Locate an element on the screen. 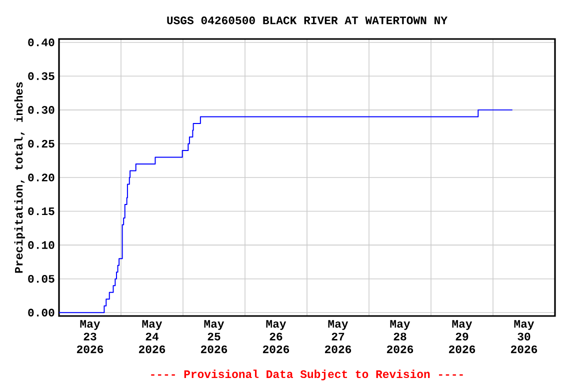  y-tick-label: 0.00 is located at coordinates (41, 312).